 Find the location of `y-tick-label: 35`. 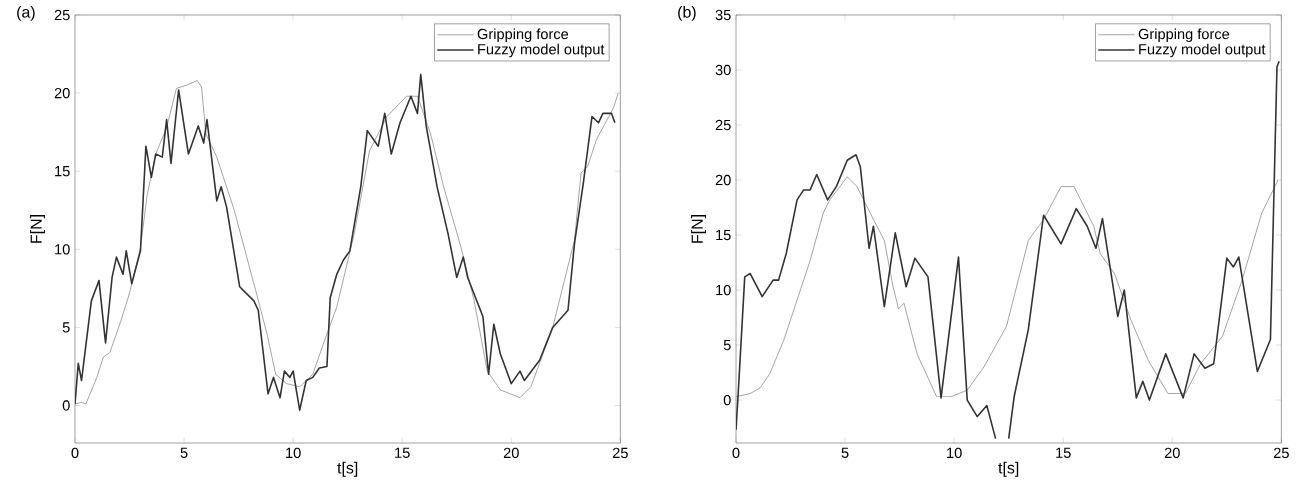

y-tick-label: 35 is located at coordinates (723, 15).